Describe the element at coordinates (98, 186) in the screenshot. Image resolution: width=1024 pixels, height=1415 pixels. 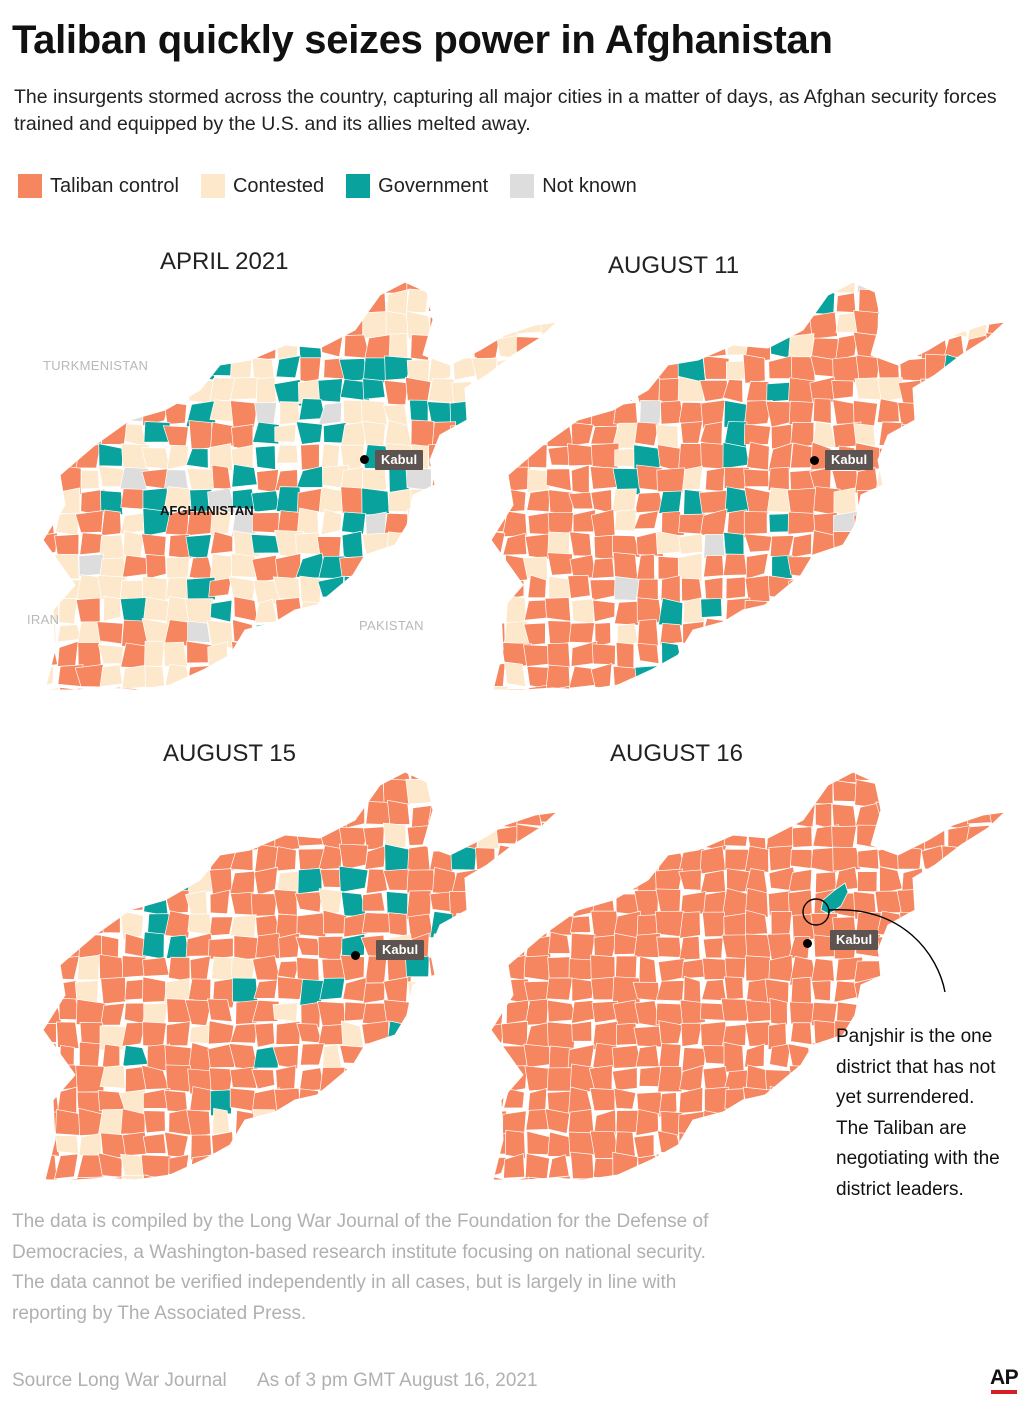
I see `legend-item-taliban: Taliban control` at that location.